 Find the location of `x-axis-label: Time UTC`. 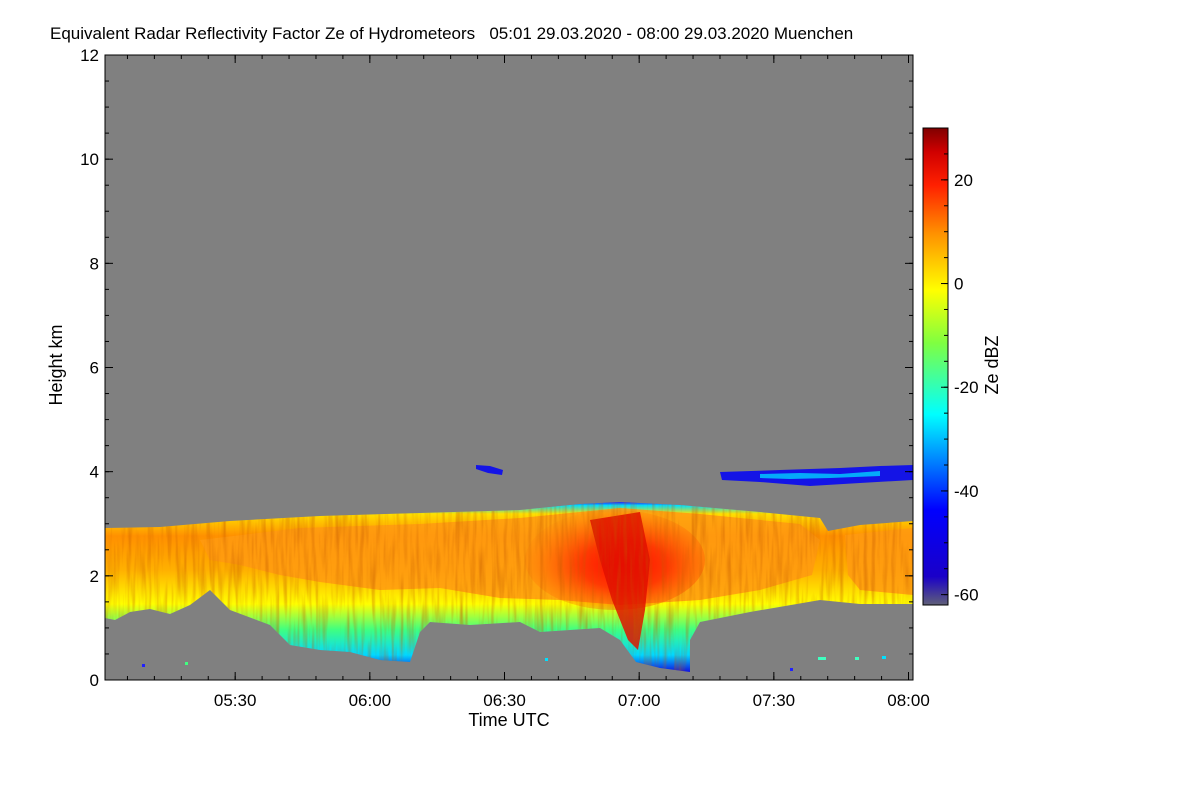

x-axis-label: Time UTC is located at coordinates (508, 720).